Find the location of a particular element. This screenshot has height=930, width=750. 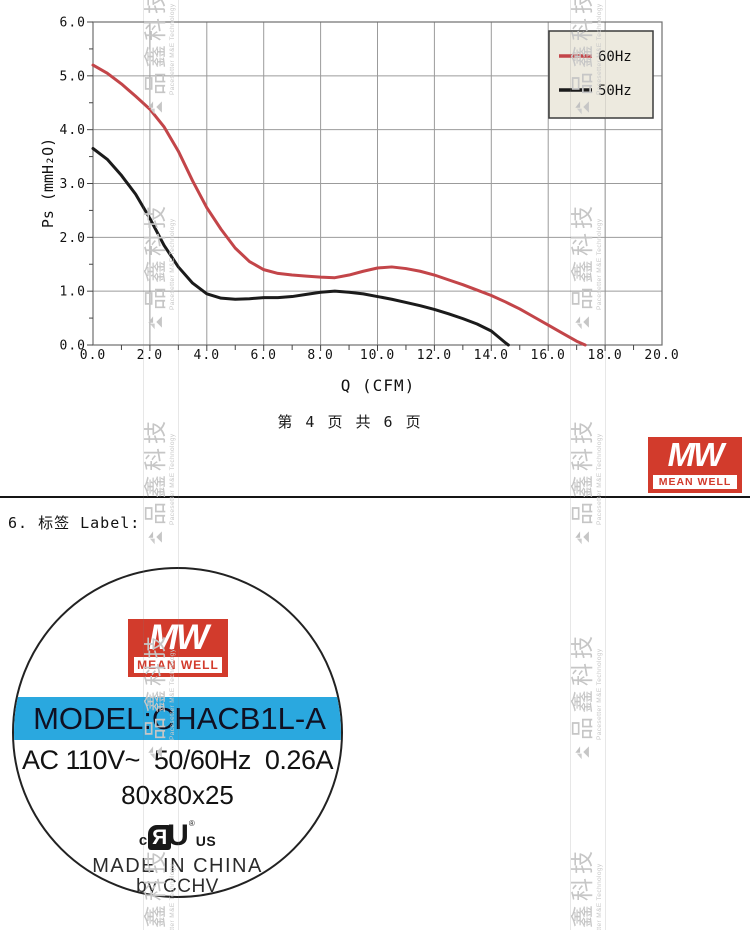

origin-text: MADE IN CHINA is located at coordinates (177, 866).